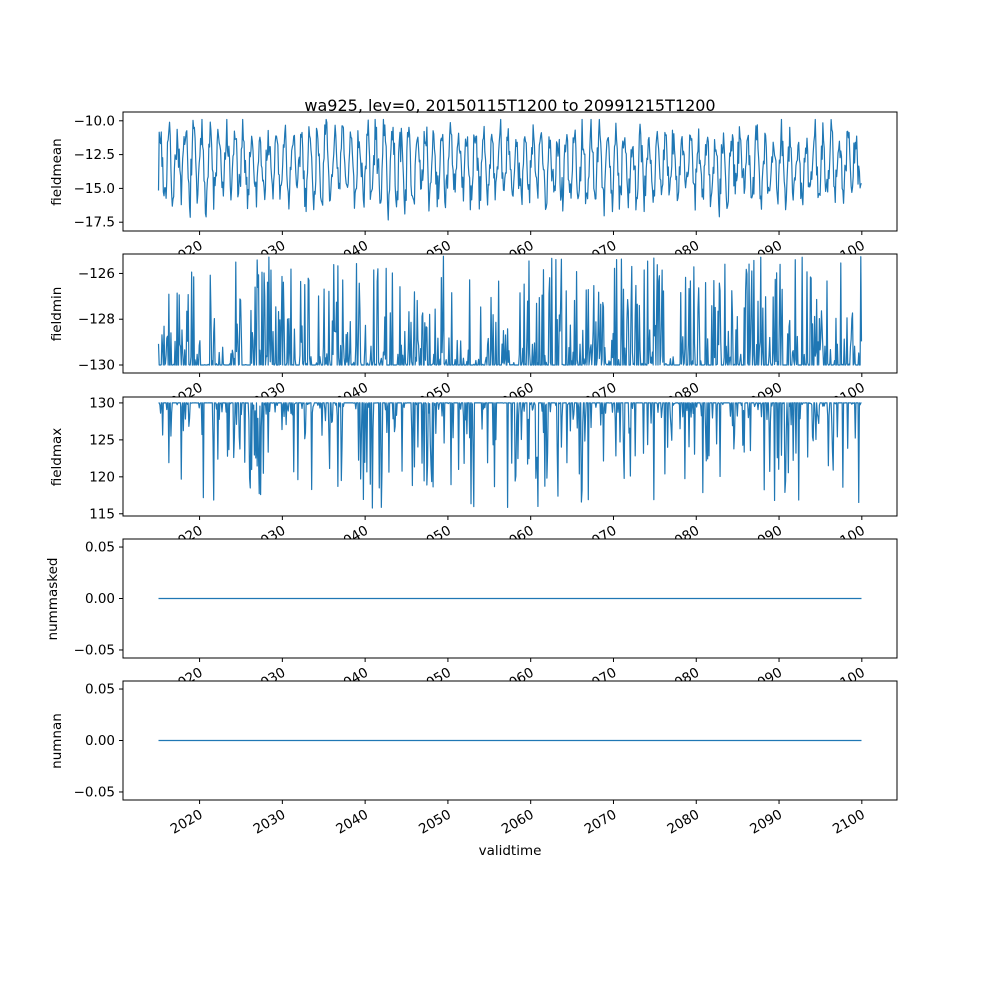 Image resolution: width=1000 pixels, height=1000 pixels. What do you see at coordinates (102, 477) in the screenshot?
I see `y-tick-label: 120` at bounding box center [102, 477].